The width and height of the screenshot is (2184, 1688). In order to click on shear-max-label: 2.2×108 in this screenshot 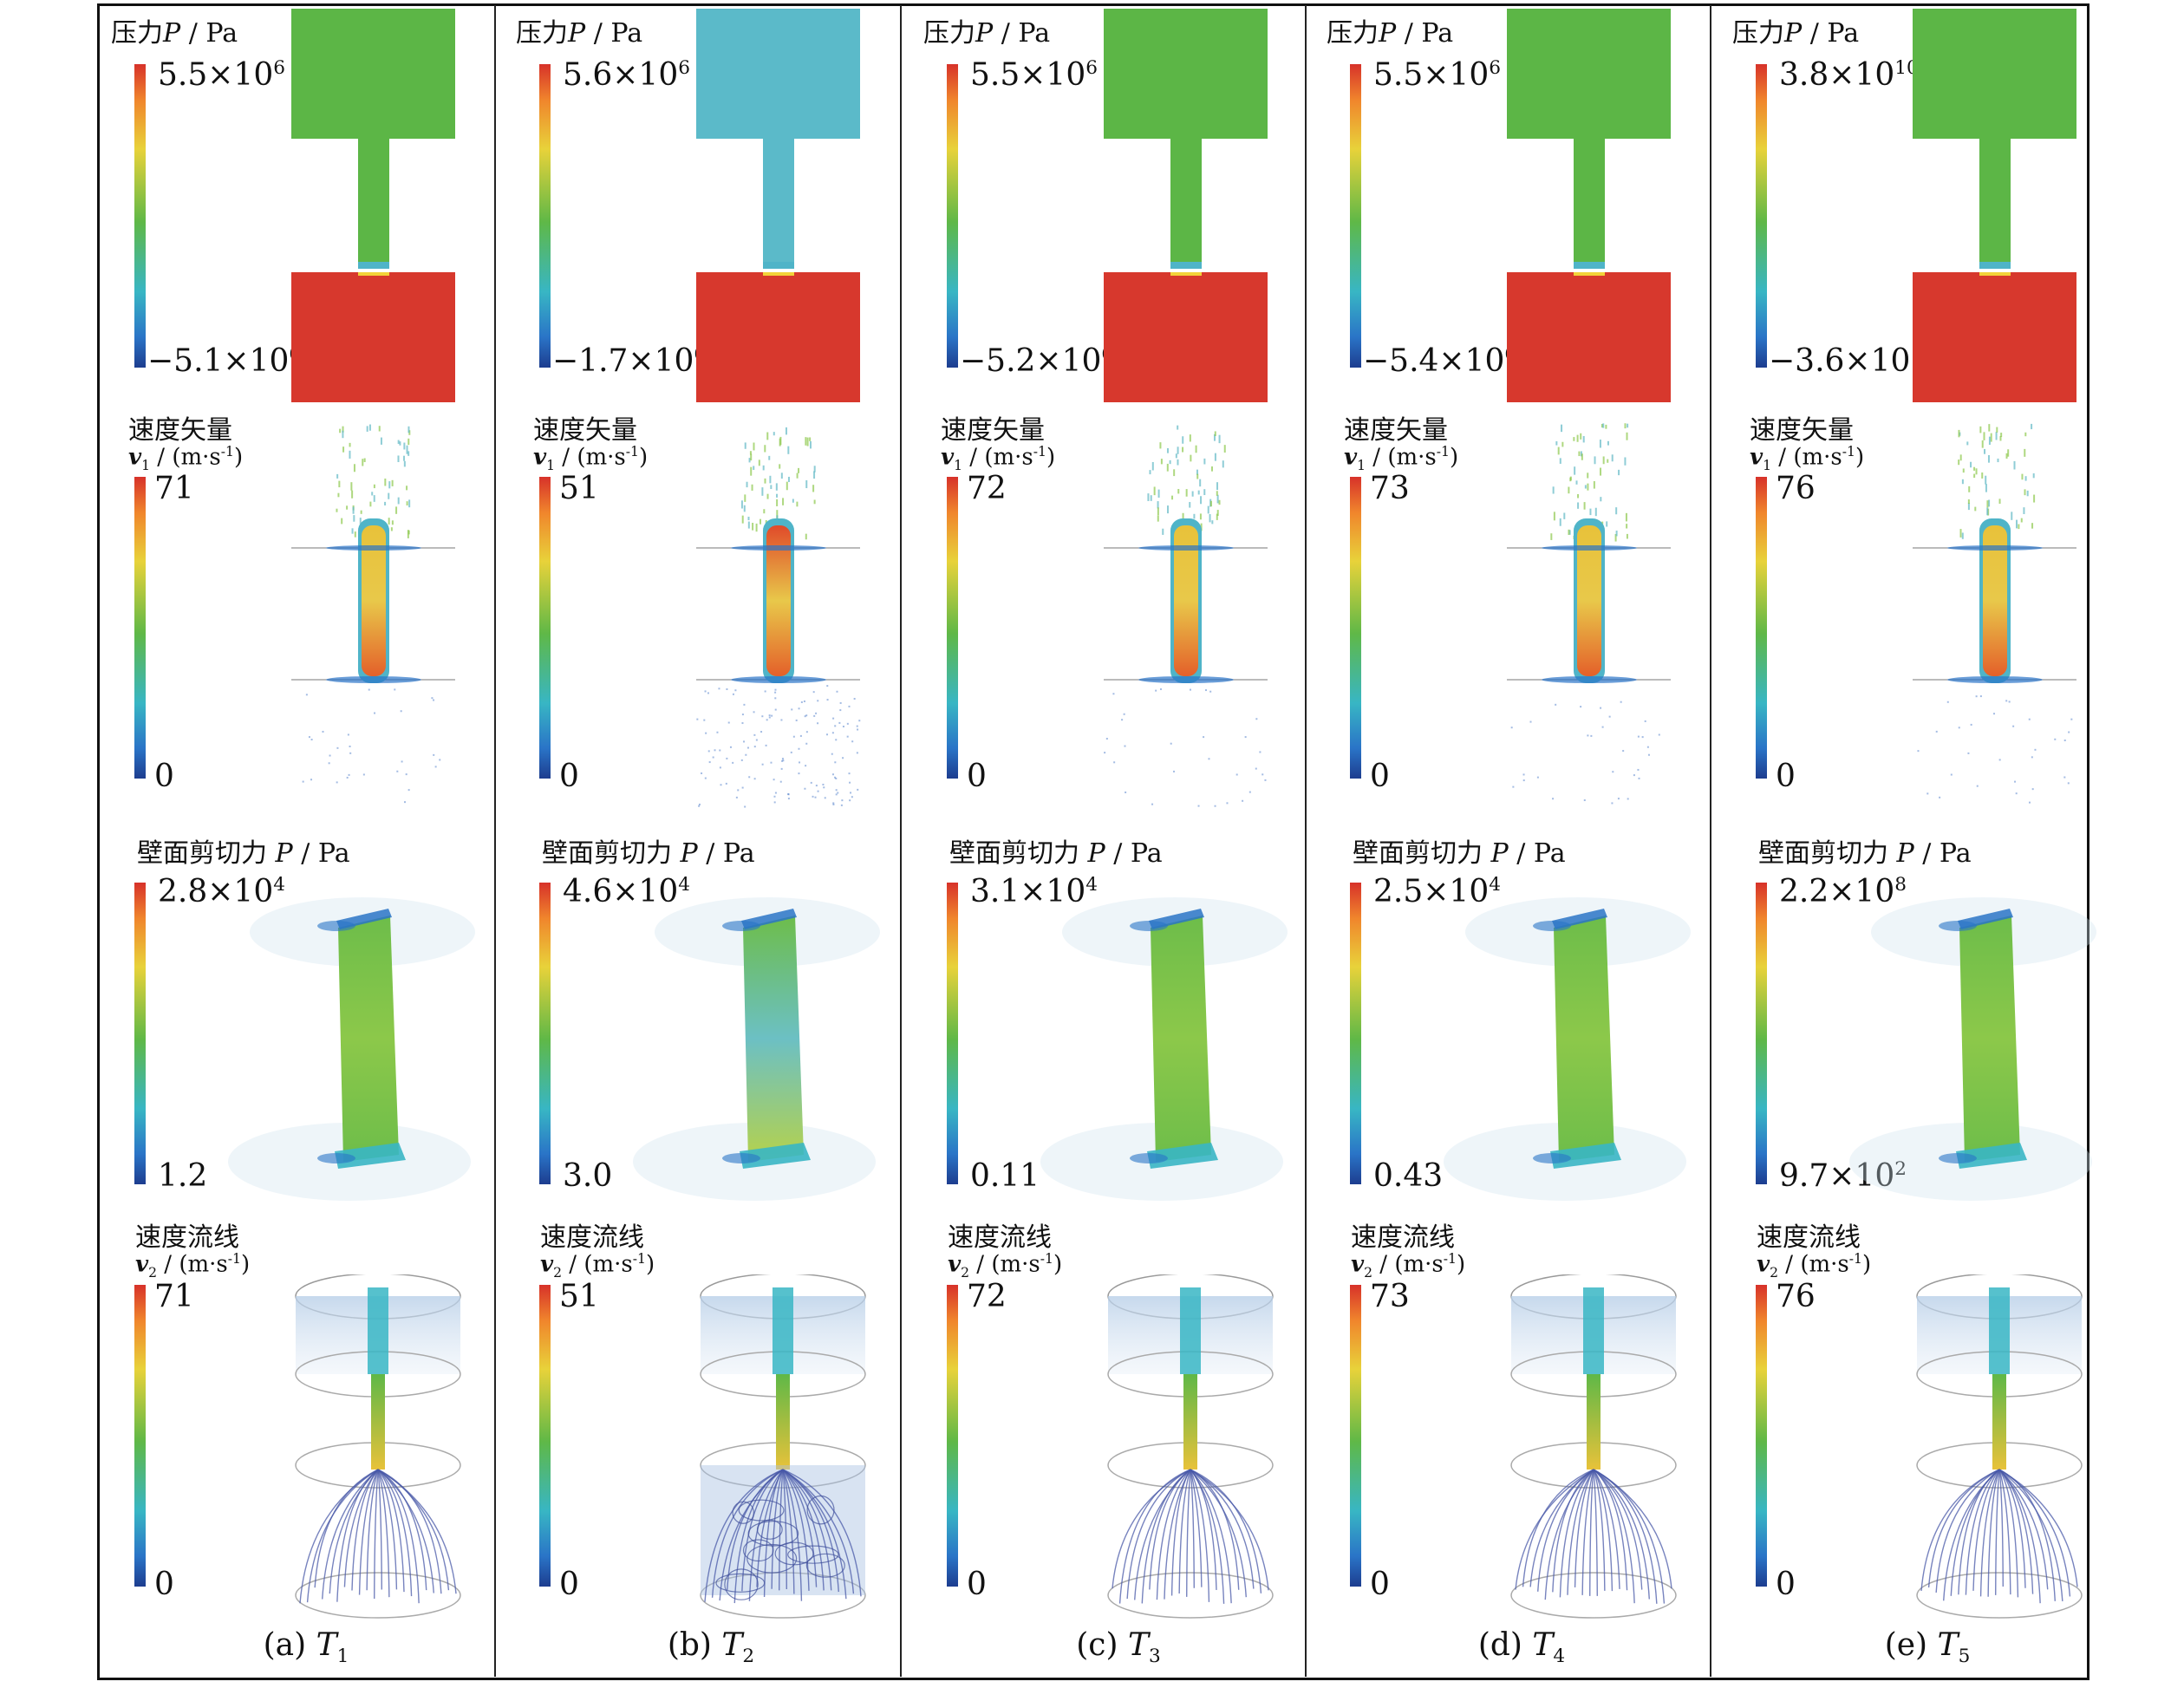, I will do `click(1843, 892)`.